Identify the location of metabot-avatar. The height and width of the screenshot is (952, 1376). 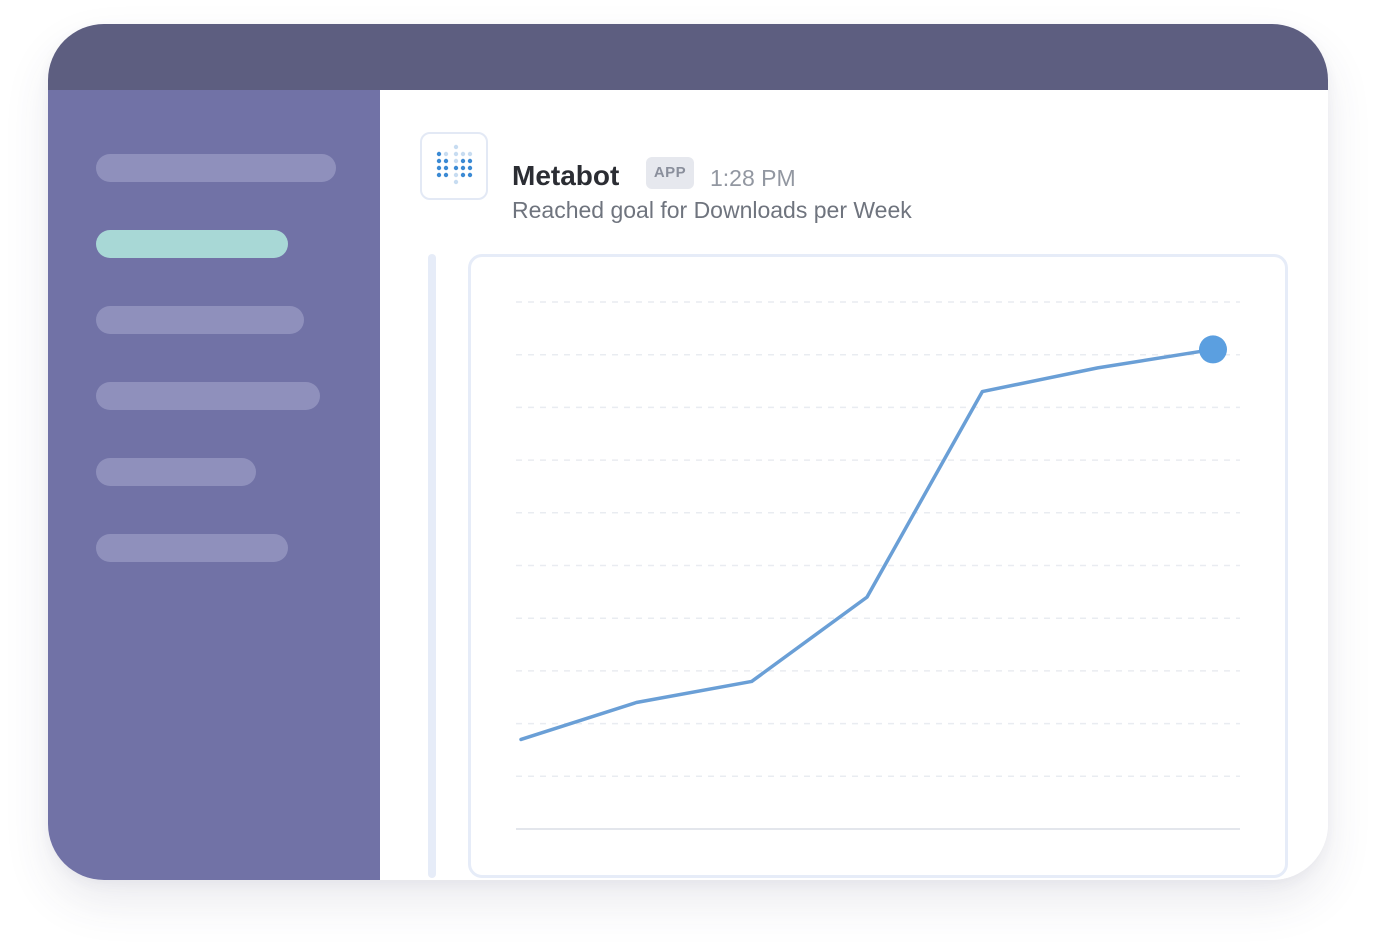
(454, 166).